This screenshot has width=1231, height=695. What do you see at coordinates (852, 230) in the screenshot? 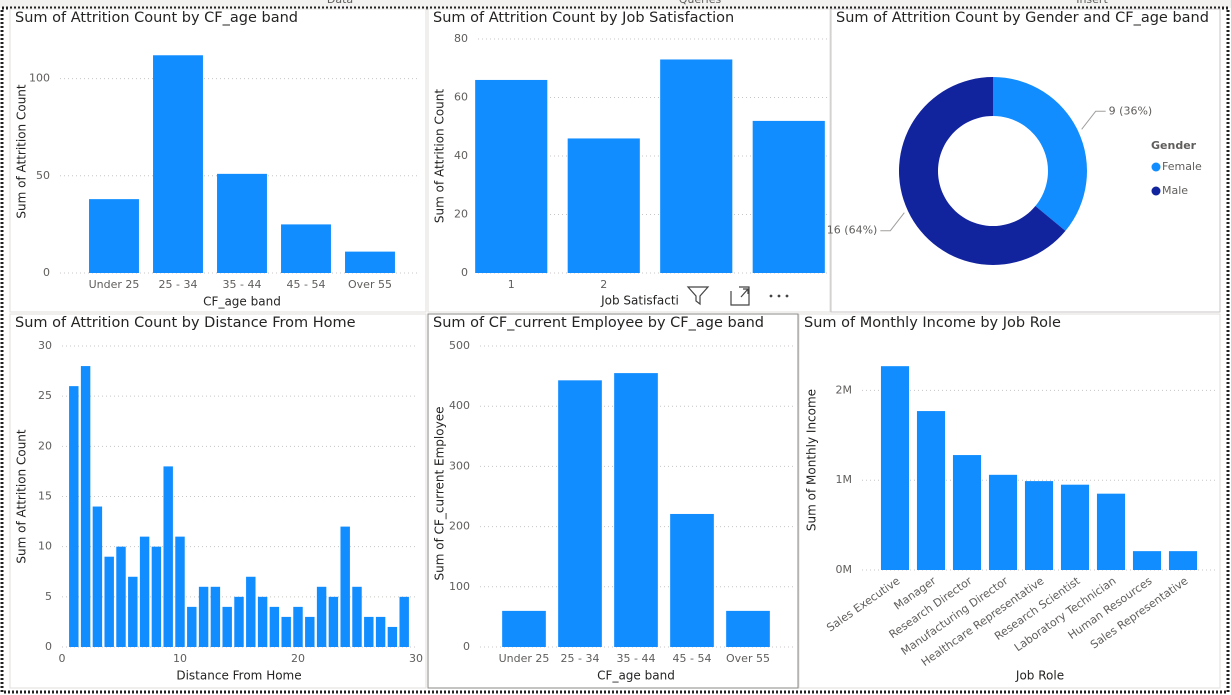
I see `data-label: 16 (64%)` at bounding box center [852, 230].